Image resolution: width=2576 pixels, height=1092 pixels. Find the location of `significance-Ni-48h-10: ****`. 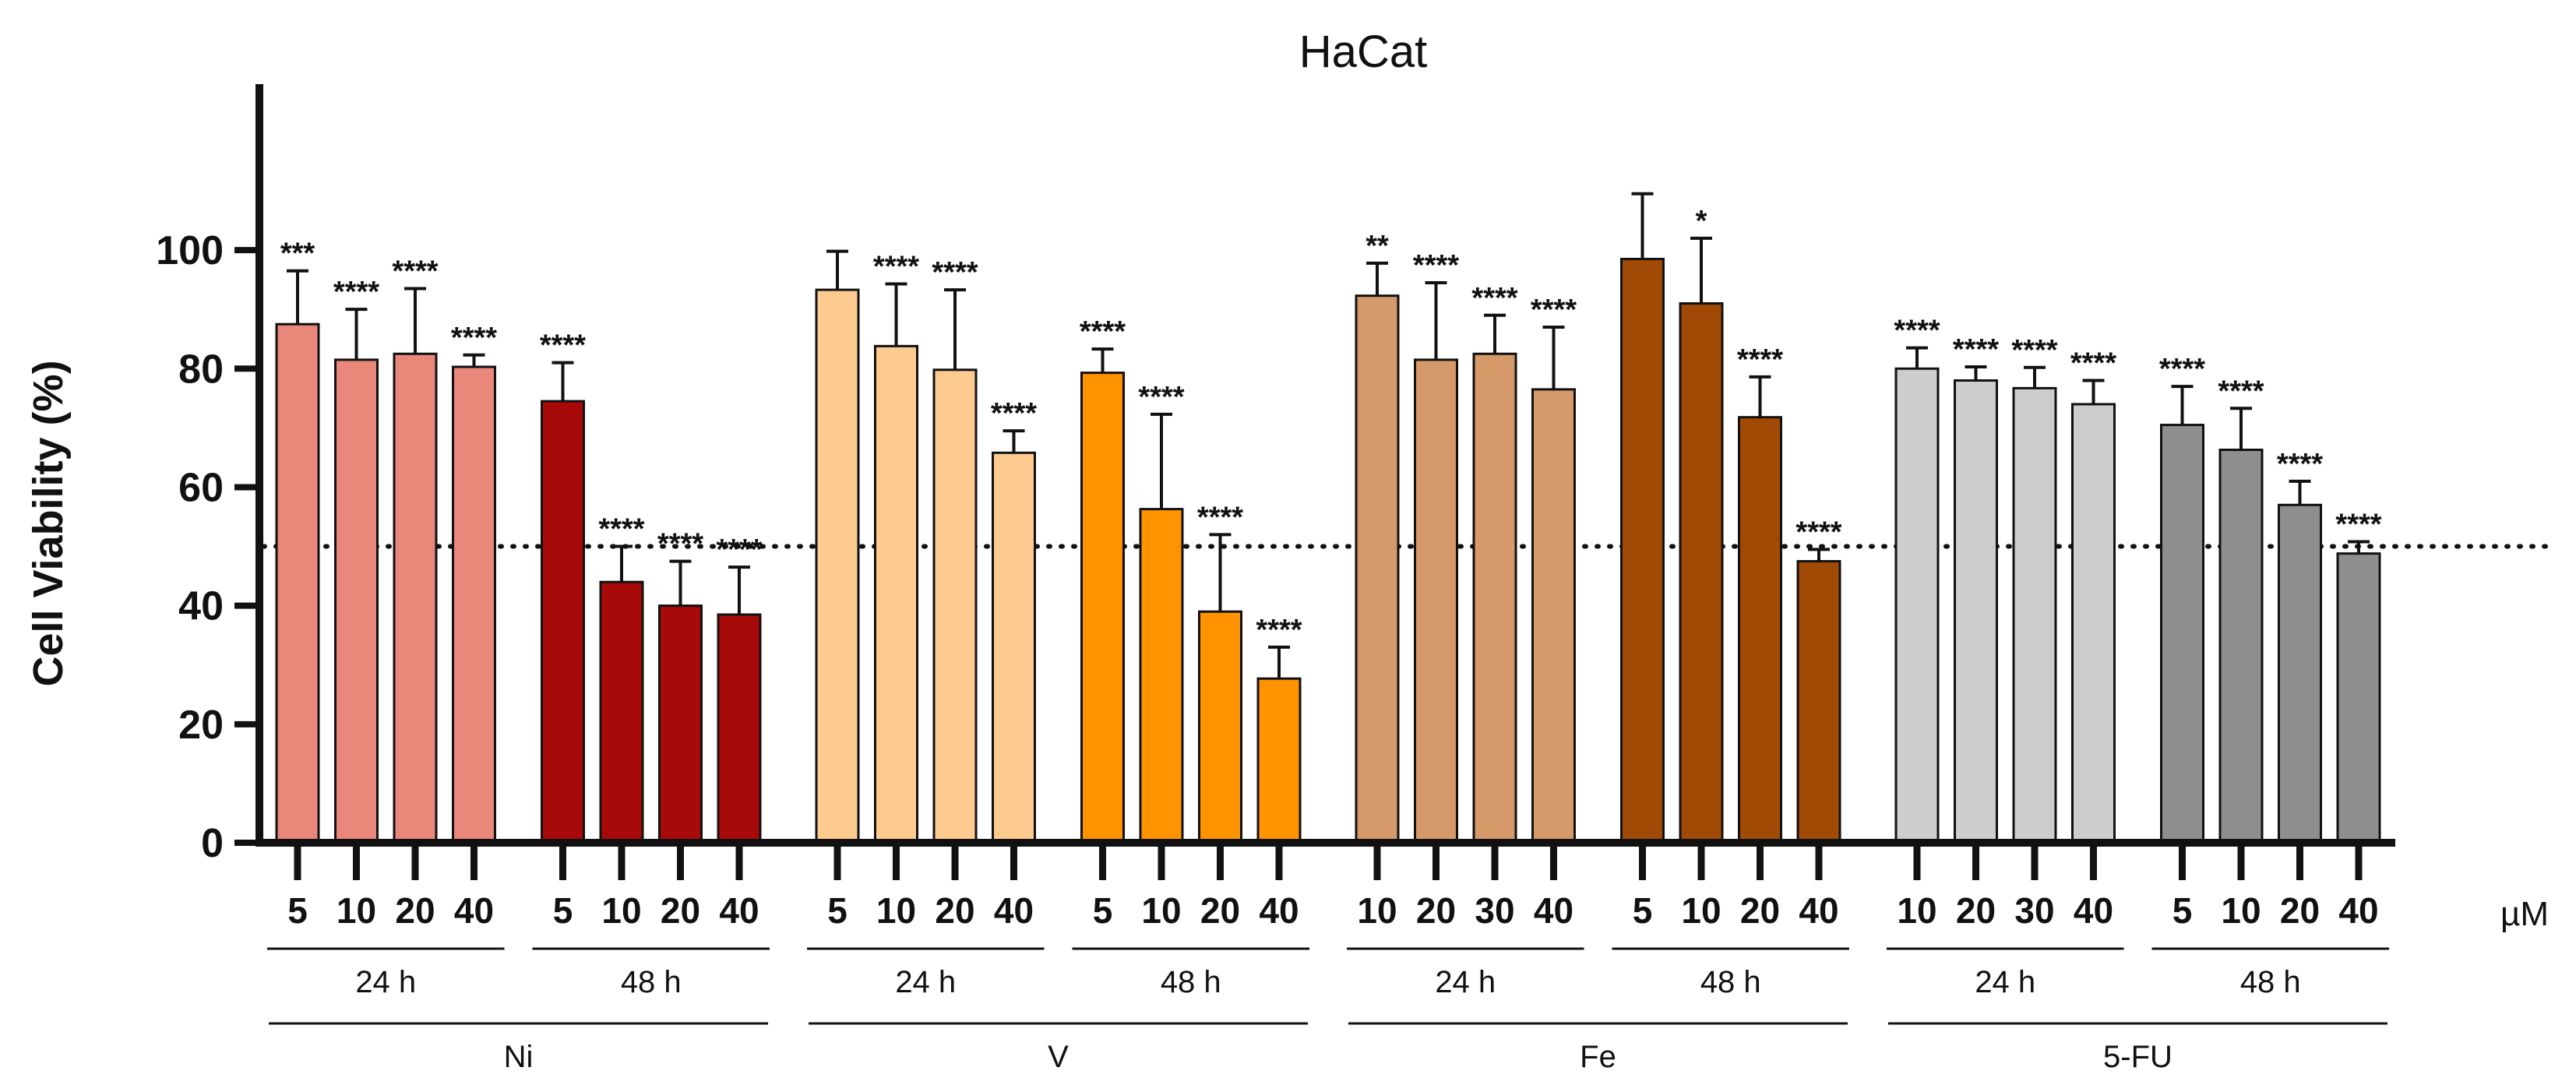

significance-Ni-48h-10: **** is located at coordinates (621, 529).